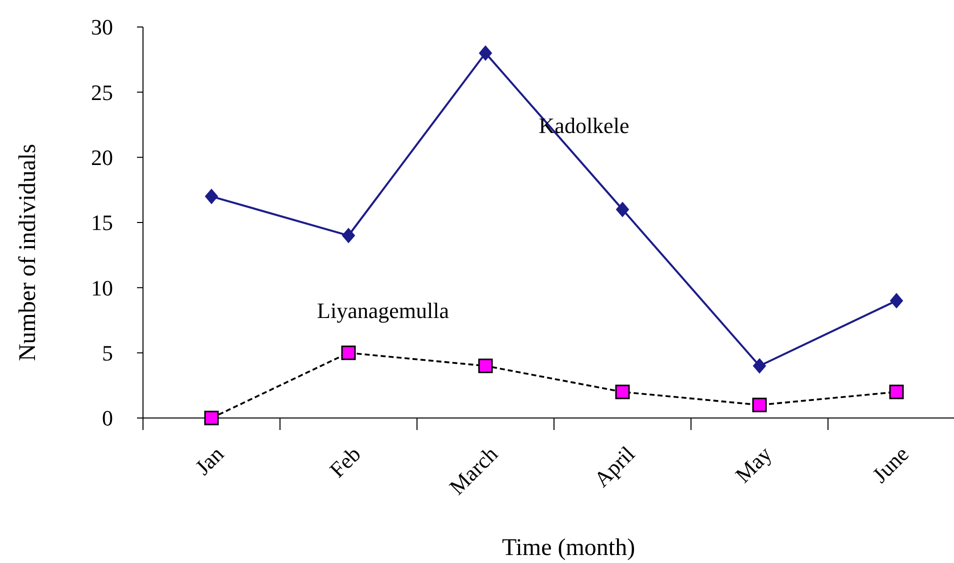  I want to click on y-tick-label: 25, so click(102, 92).